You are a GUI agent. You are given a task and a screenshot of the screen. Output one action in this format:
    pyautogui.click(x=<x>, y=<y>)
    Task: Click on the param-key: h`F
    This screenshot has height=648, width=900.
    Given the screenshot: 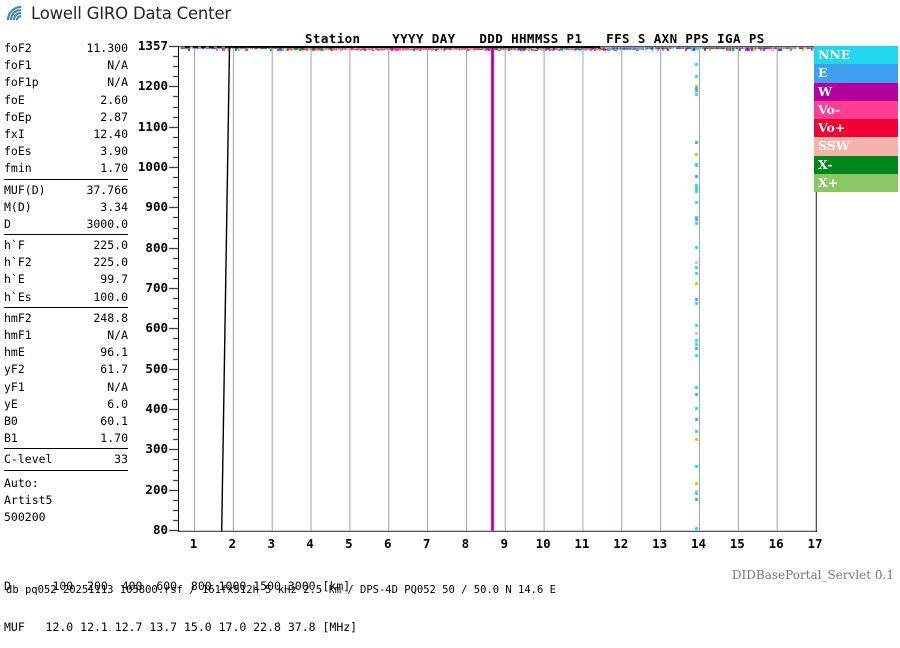 What is the action you would take?
    pyautogui.click(x=14, y=245)
    